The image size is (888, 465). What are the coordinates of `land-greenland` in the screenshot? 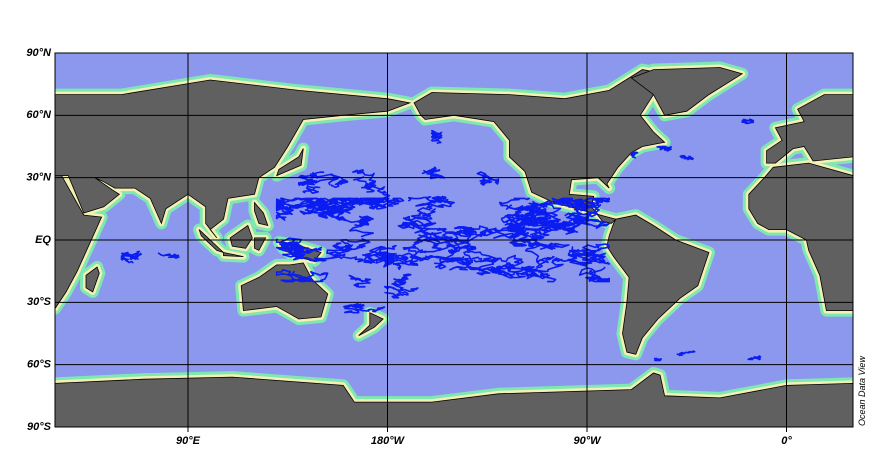 It's located at (687, 91).